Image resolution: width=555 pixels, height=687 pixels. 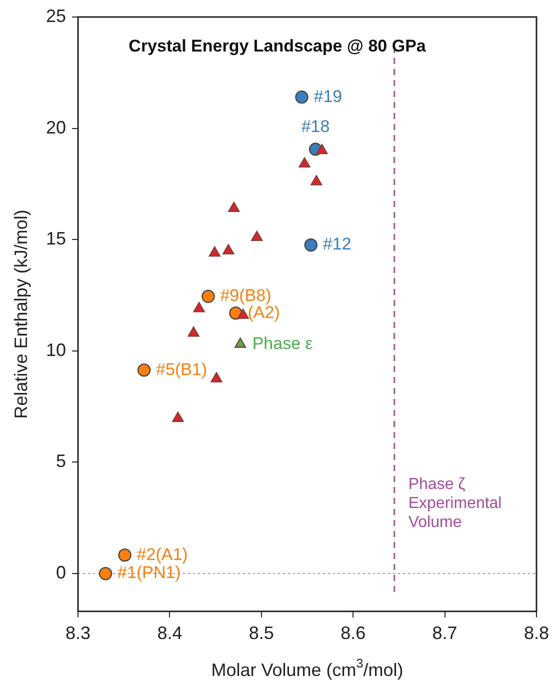 What do you see at coordinates (56, 127) in the screenshot?
I see `y-tick-label: 20` at bounding box center [56, 127].